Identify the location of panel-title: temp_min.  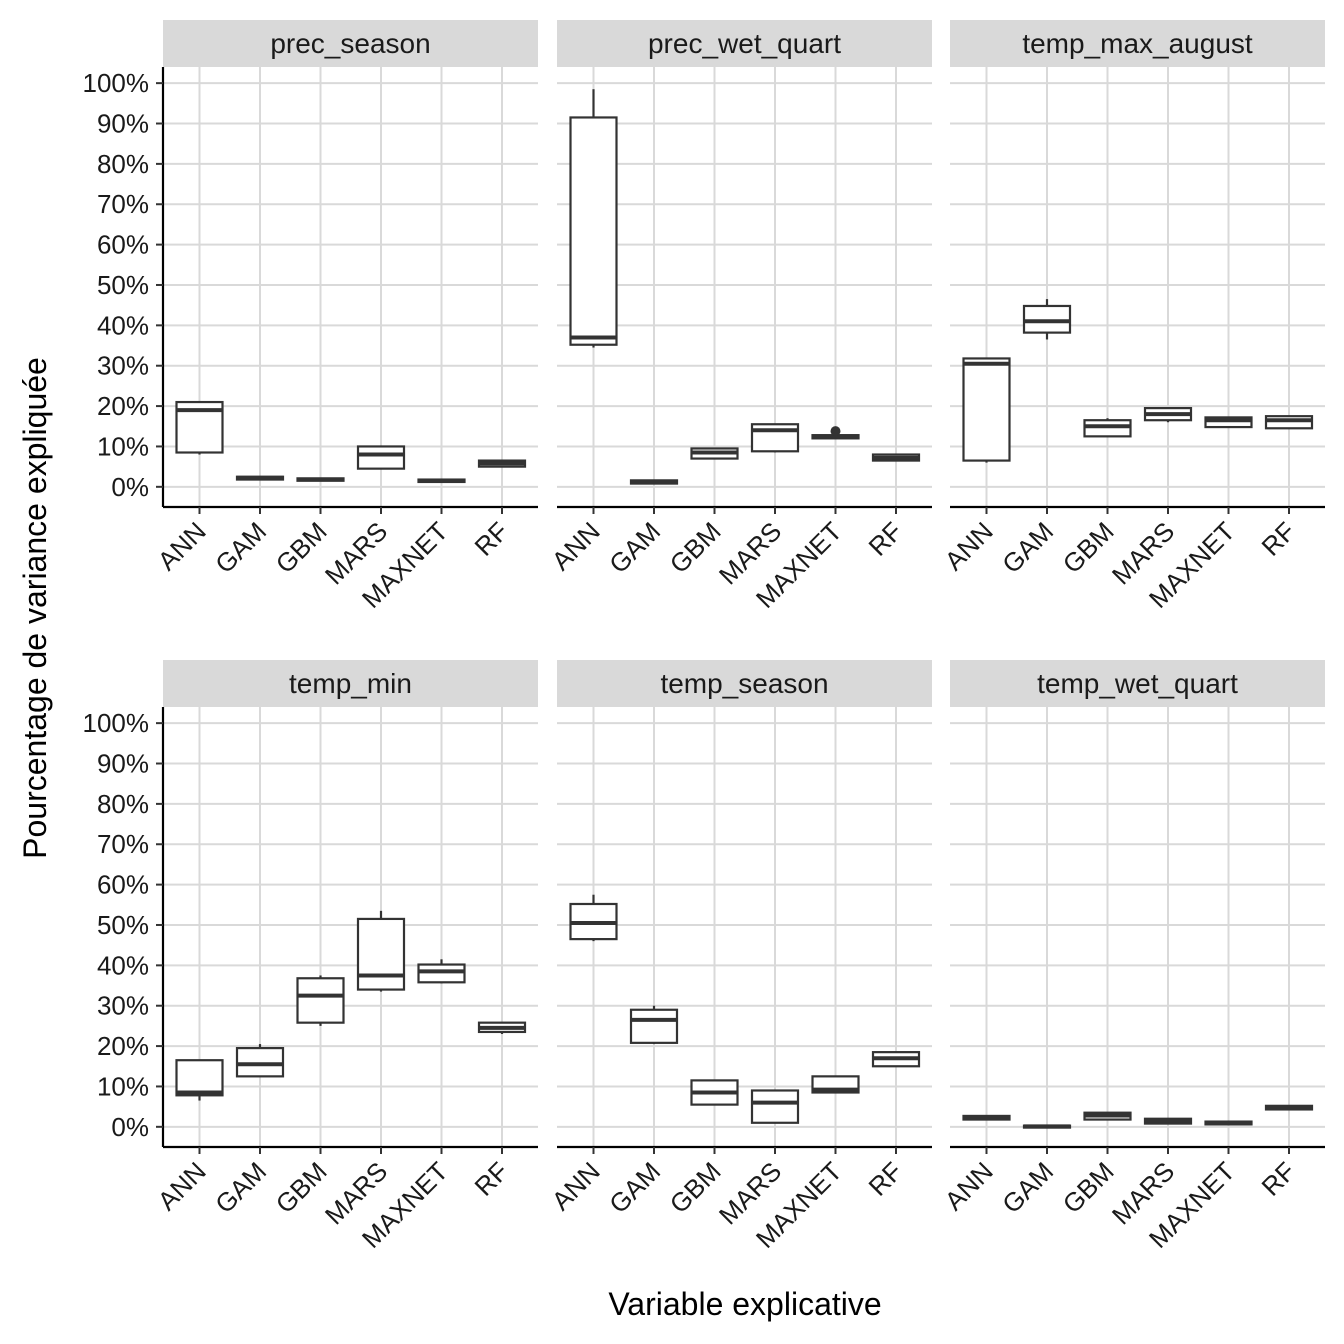
(350, 683).